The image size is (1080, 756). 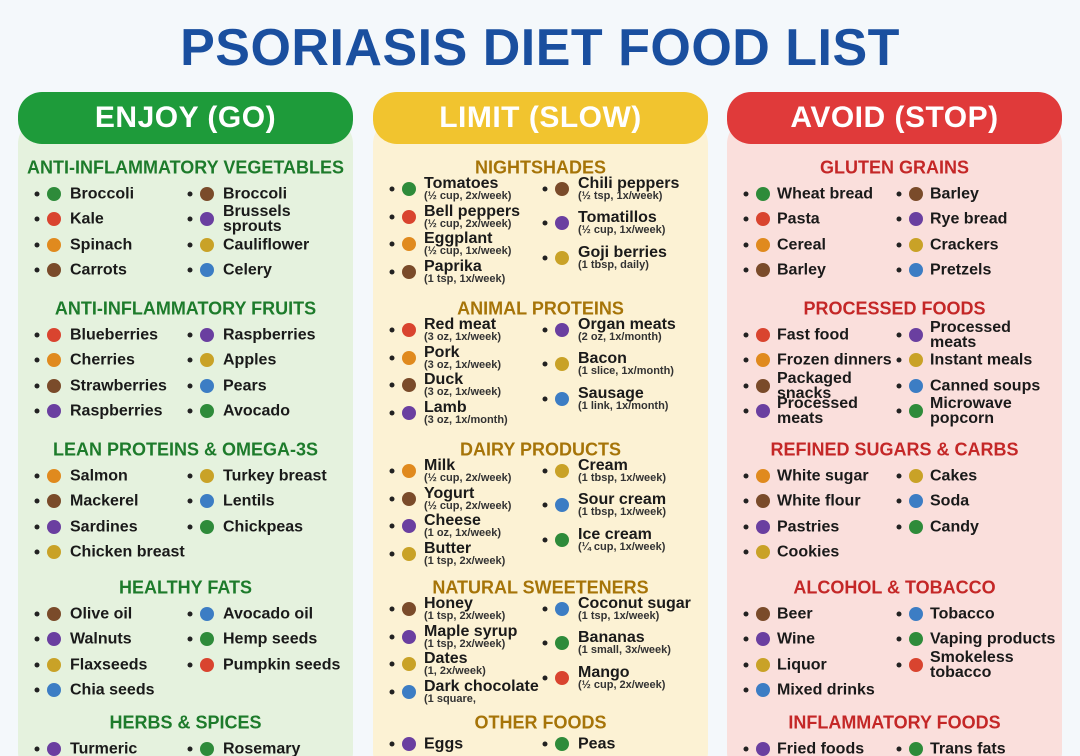 I want to click on food-name: Honey, so click(x=448, y=603).